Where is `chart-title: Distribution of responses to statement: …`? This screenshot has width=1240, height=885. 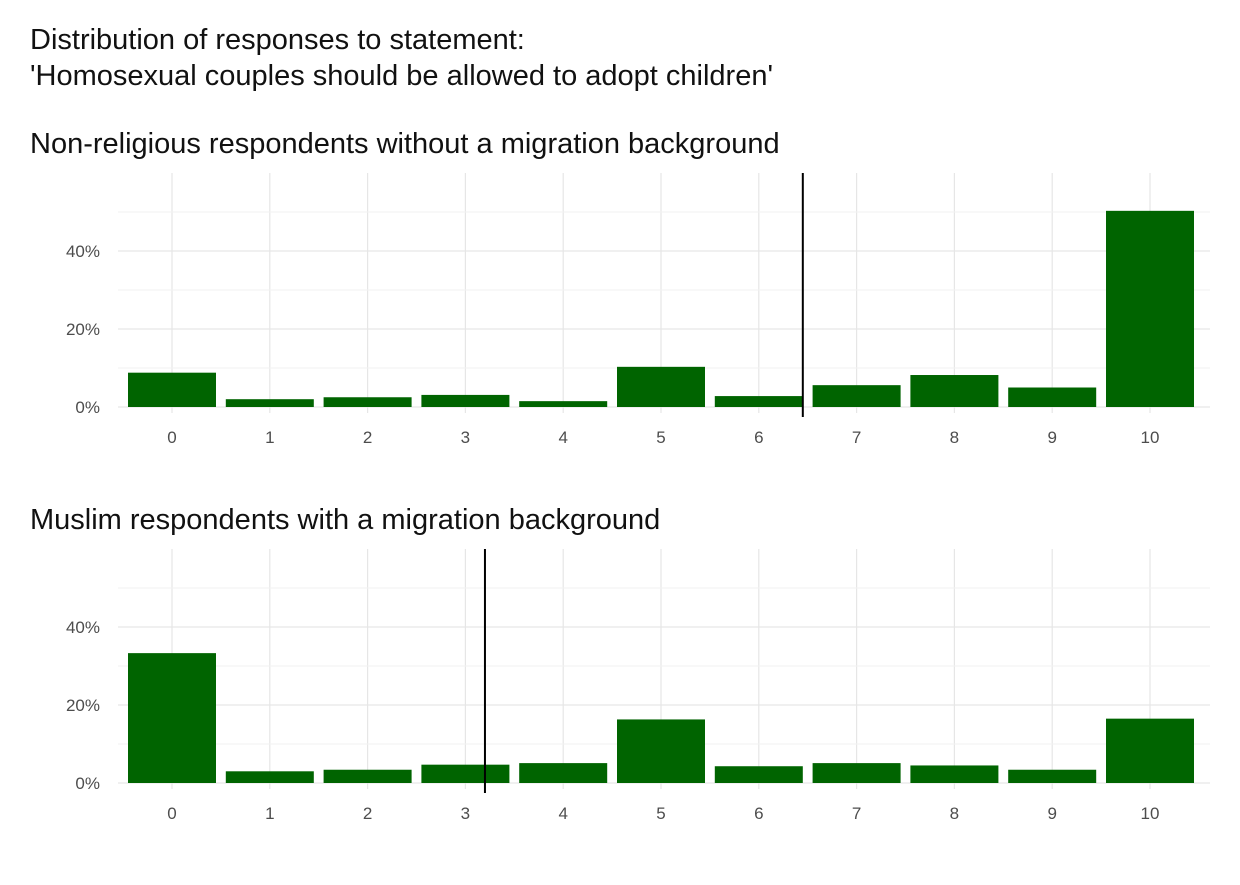
chart-title: Distribution of responses to statement: … is located at coordinates (401, 58).